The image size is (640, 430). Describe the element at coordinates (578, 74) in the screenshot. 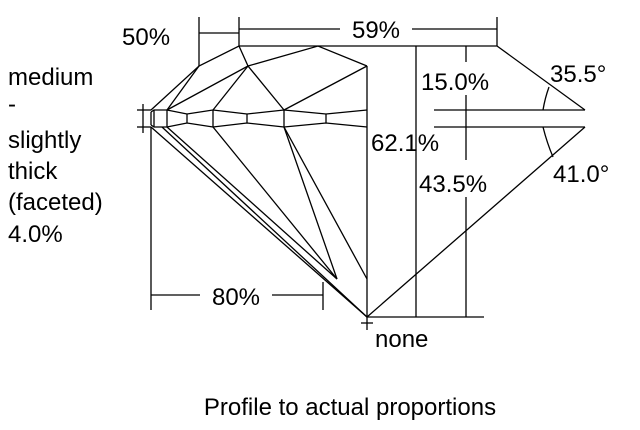

I see `crown-angle-label: 35.5°` at that location.